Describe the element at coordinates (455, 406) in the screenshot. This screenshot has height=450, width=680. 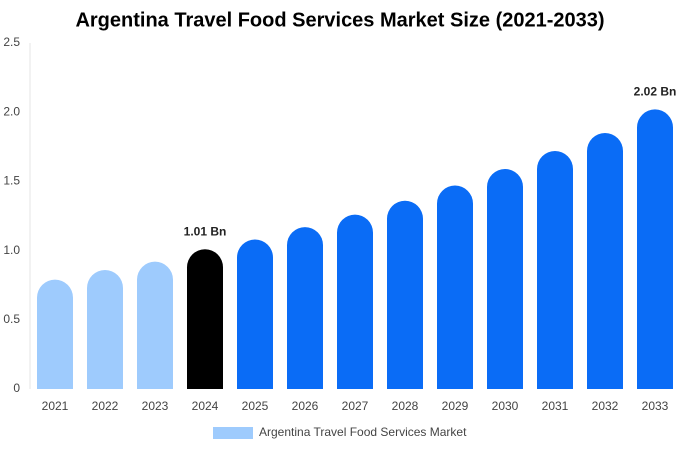
I see `x-tick-label: 2029` at that location.